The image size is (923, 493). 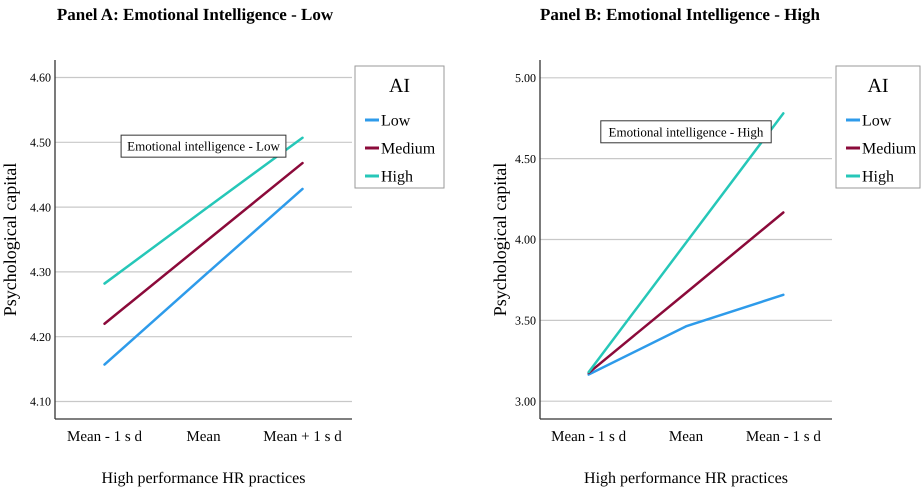 I want to click on chart-title: Panel B: Emotional Intelligence - High, so click(x=680, y=14).